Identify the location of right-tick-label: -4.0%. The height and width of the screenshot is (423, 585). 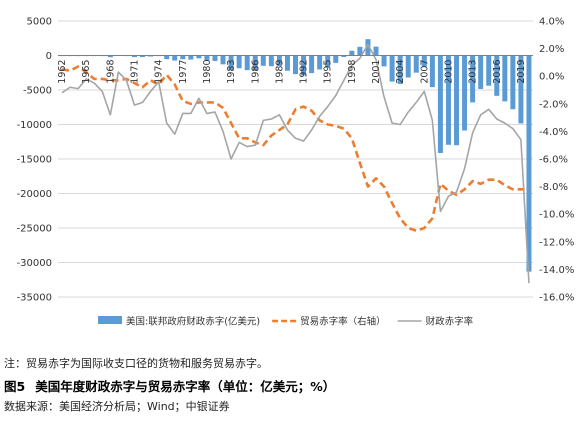
(553, 132).